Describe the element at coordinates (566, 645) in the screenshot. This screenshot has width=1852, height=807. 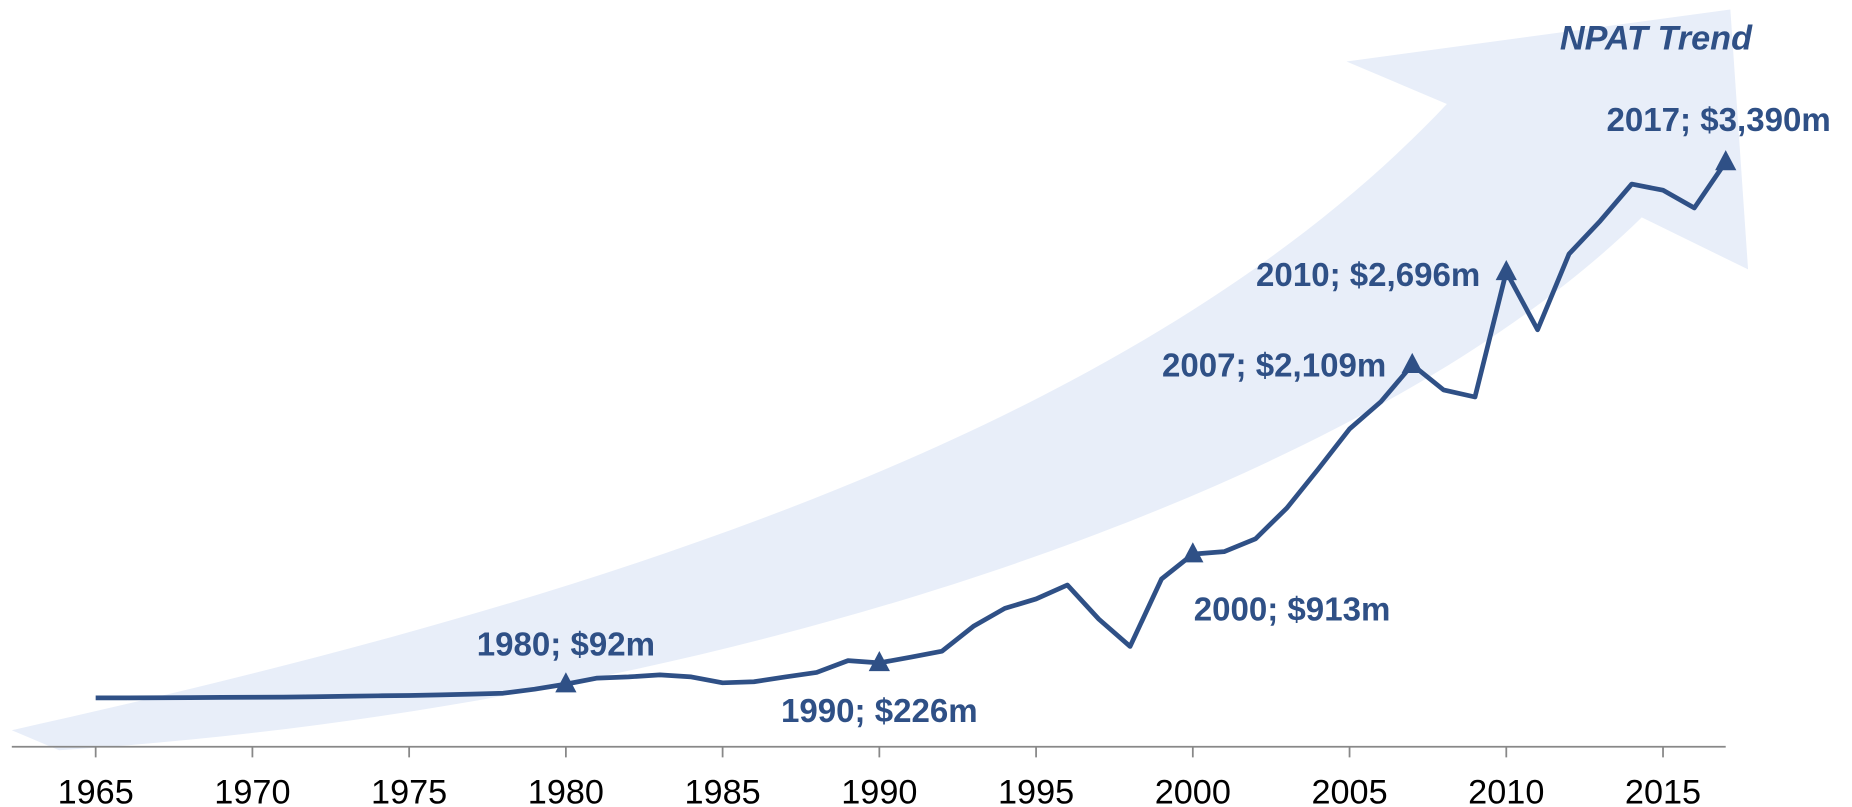
I see `annotation: 1980; $92m` at that location.